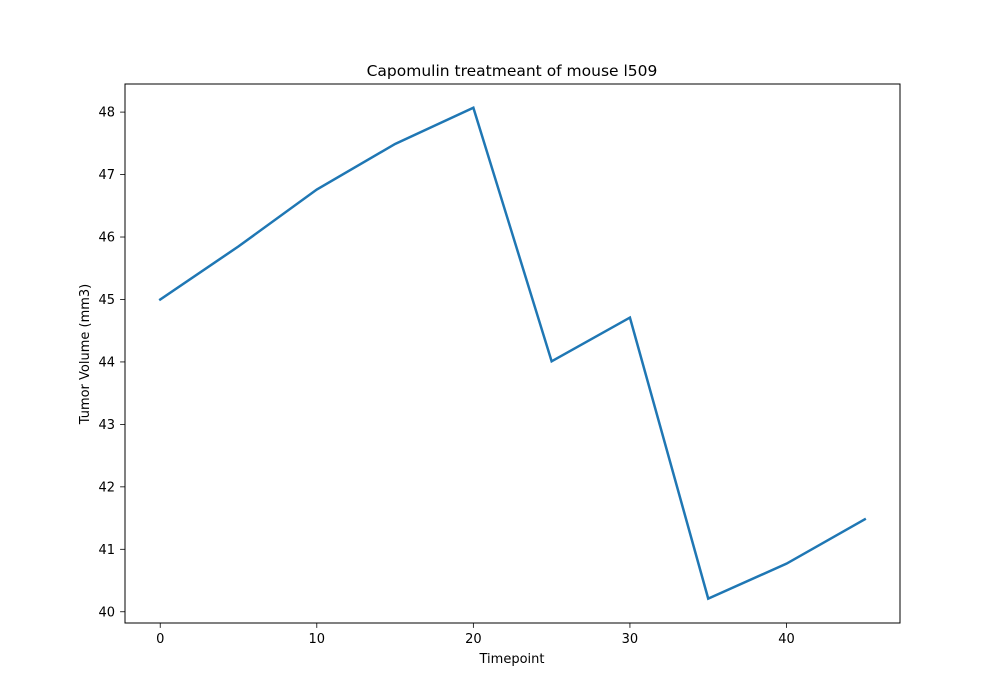 This screenshot has height=700, width=1000. I want to click on y-tick-label: 45, so click(106, 300).